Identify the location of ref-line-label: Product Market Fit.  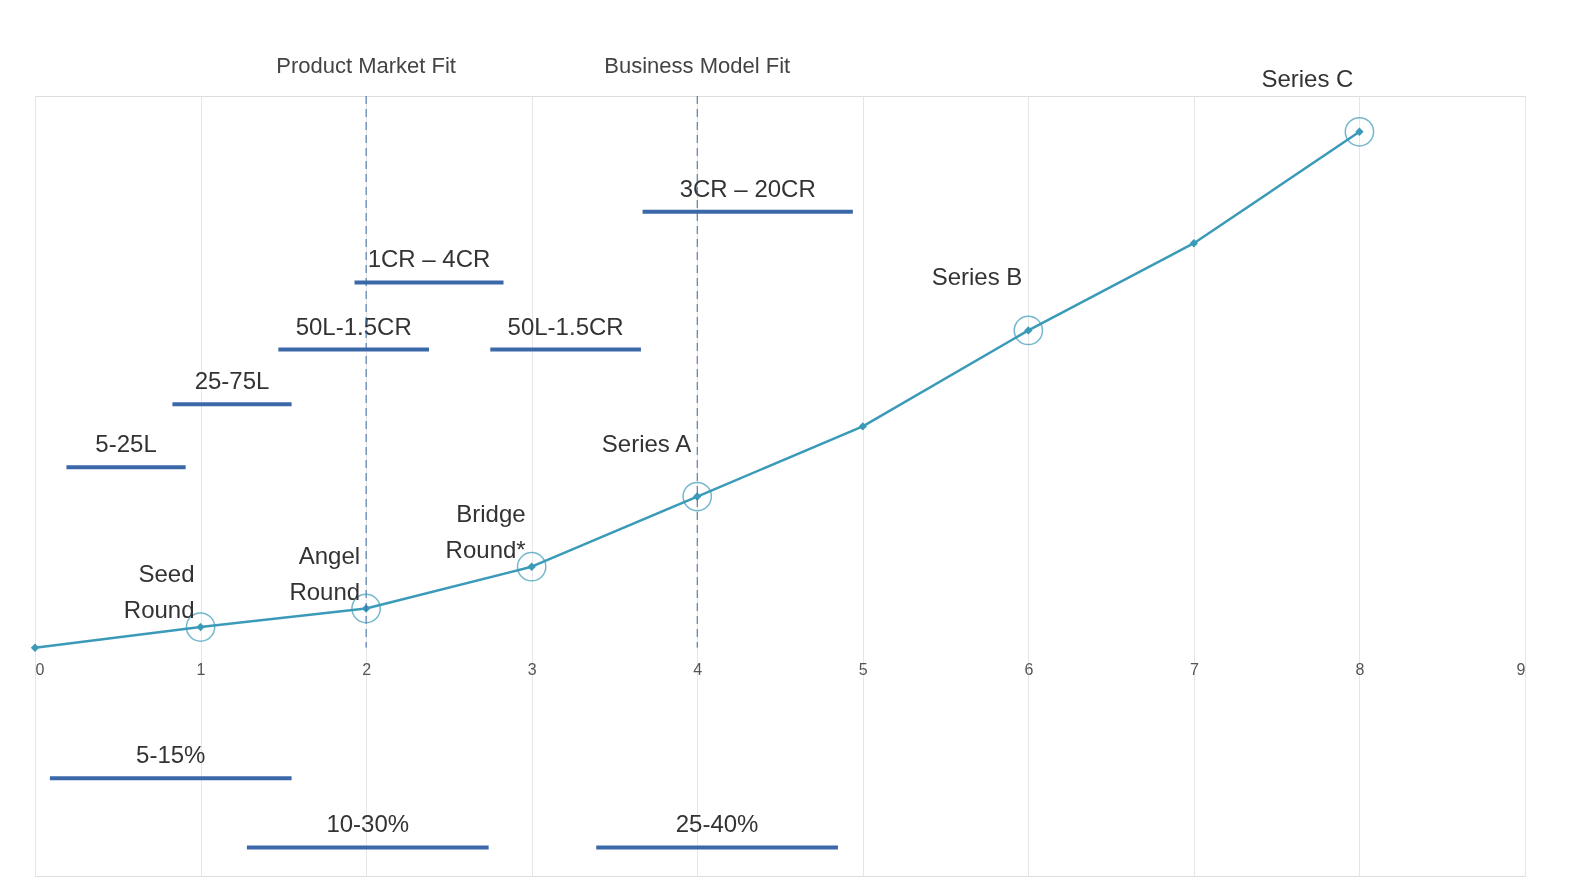
(366, 65).